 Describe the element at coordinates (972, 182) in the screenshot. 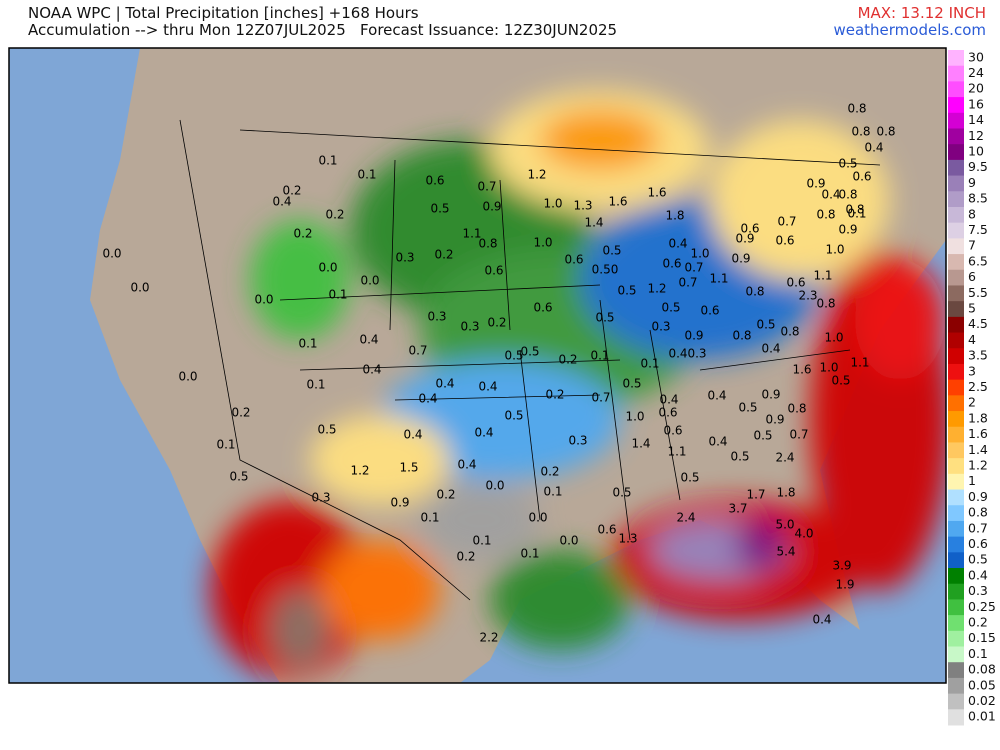

I see `legend-label: 9` at that location.